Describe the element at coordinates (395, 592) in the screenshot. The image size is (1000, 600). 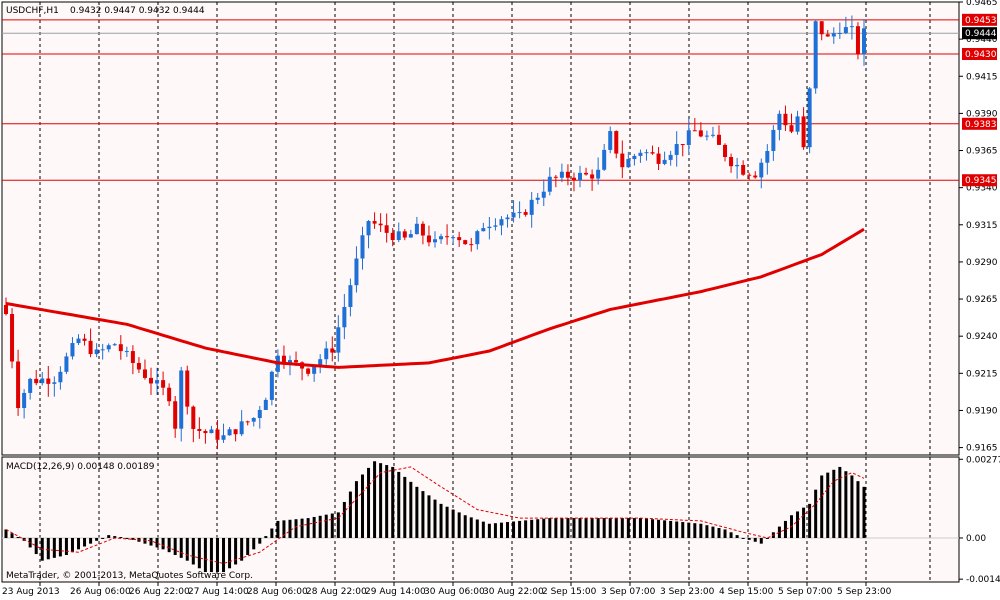
I see `time-tick-label: 29 Aug 14:00` at that location.